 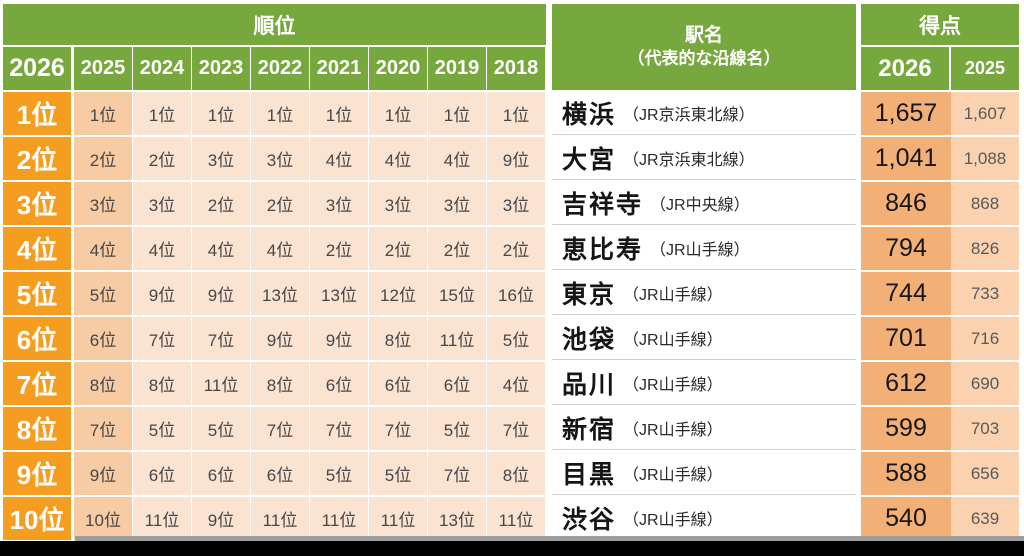 I want to click on score-2025-cell: 656, so click(x=985, y=473).